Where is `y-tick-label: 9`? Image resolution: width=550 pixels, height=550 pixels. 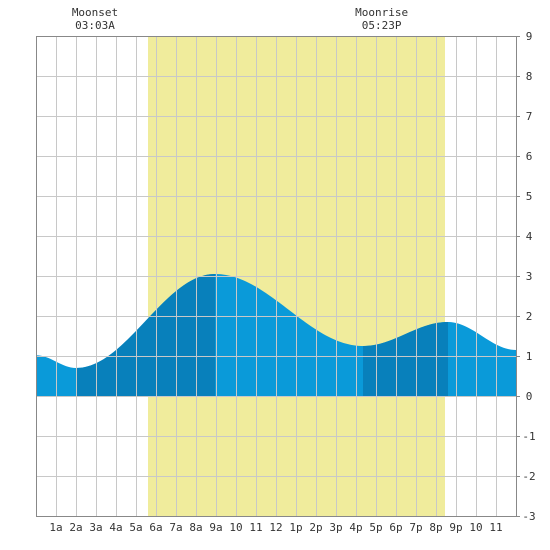
y-tick-label: 9 is located at coordinates (529, 36).